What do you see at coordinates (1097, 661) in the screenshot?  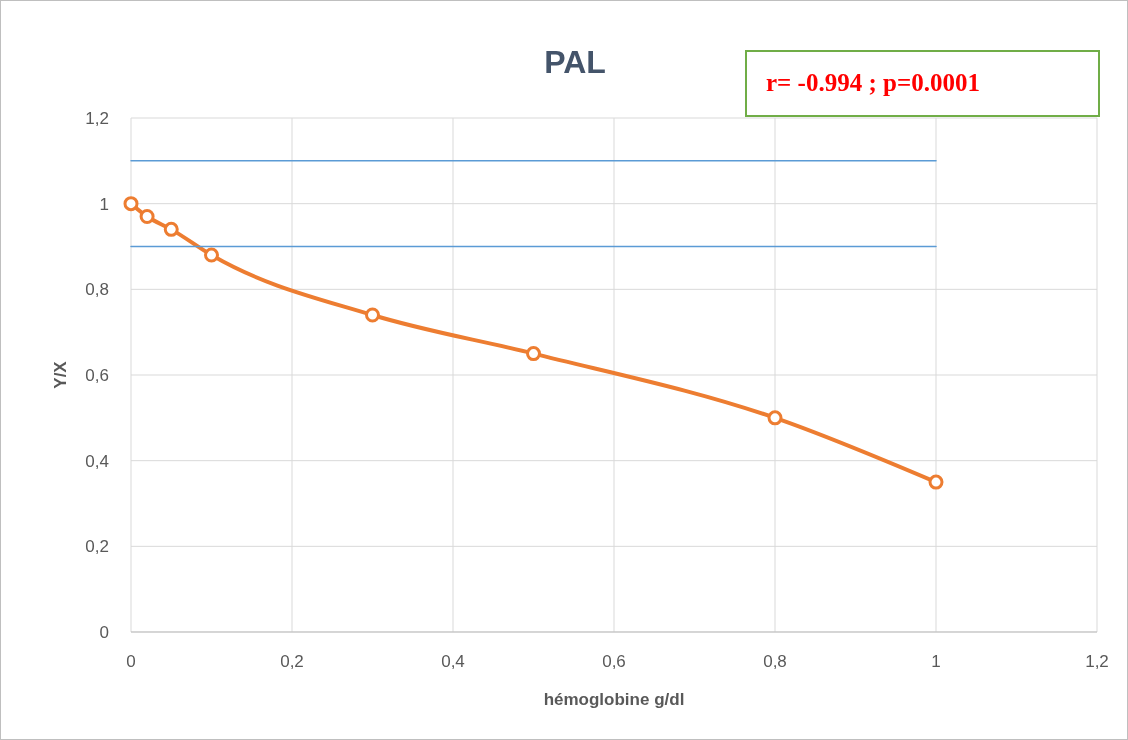 I see `x-tick-label: 1,2` at bounding box center [1097, 661].